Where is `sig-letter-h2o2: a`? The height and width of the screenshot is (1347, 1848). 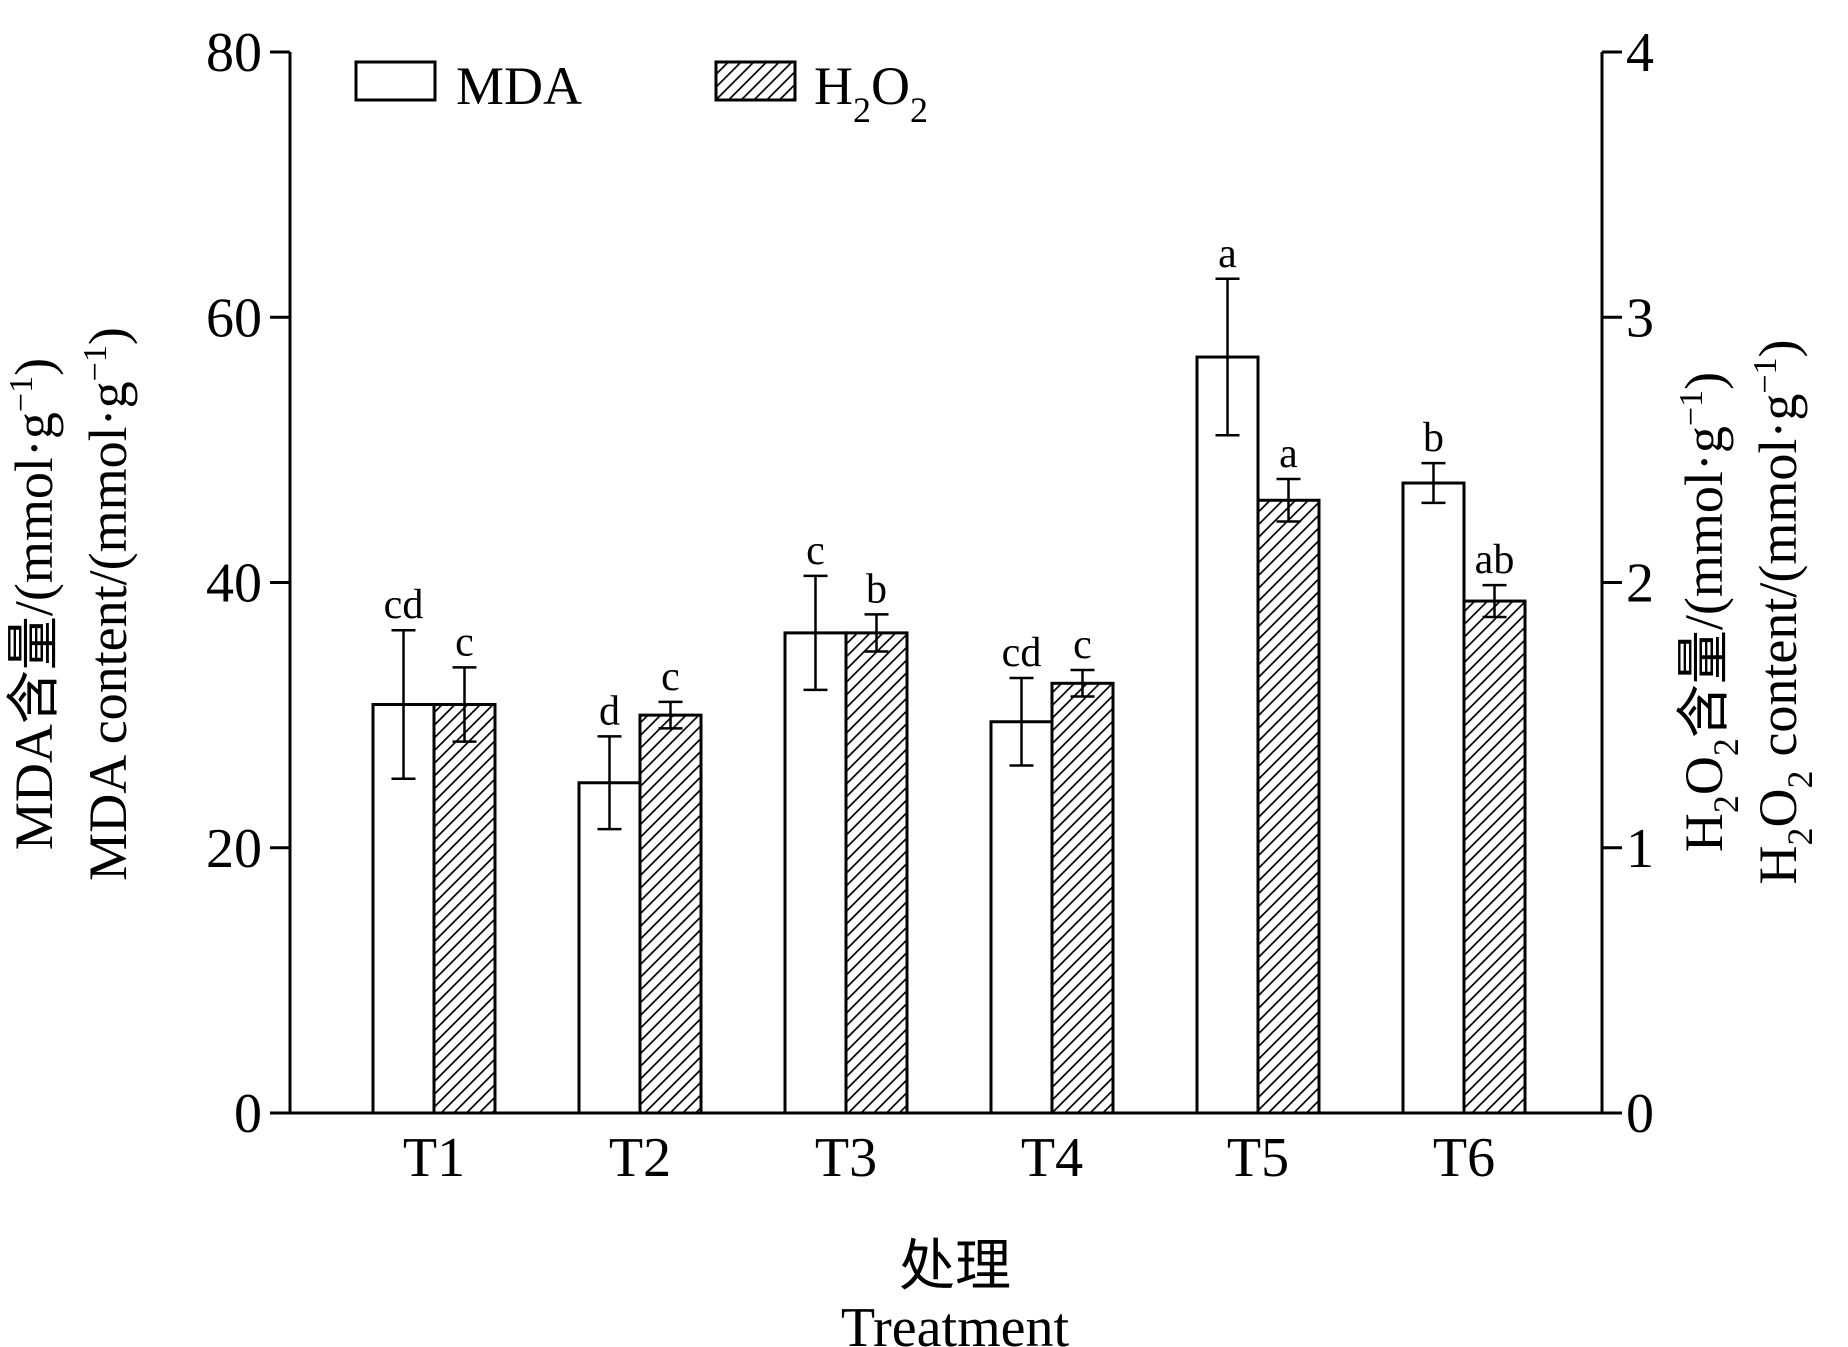
sig-letter-h2o2: a is located at coordinates (1288, 454).